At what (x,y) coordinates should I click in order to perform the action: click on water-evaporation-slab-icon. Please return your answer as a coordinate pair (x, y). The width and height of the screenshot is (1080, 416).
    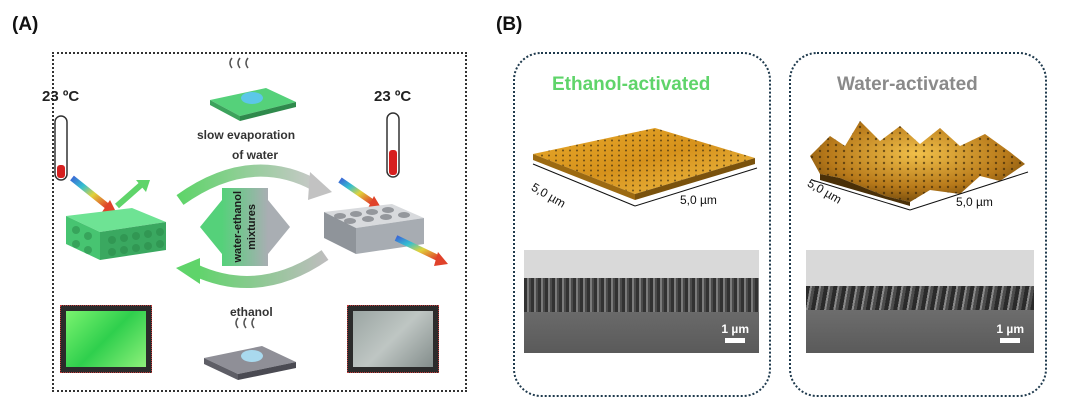
    Looking at the image, I should click on (253, 89).